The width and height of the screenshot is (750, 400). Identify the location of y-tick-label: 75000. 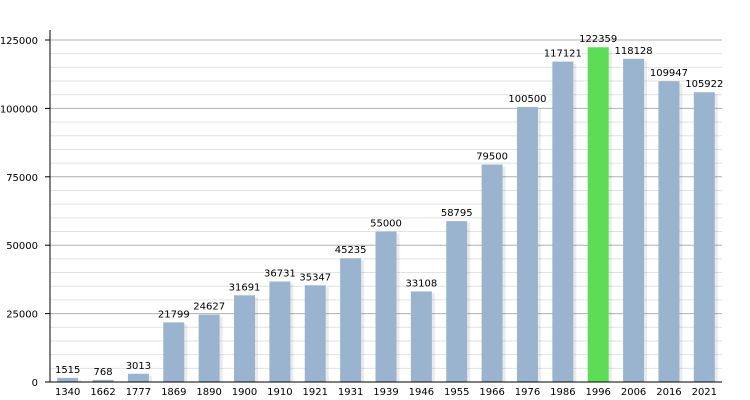
(22, 178).